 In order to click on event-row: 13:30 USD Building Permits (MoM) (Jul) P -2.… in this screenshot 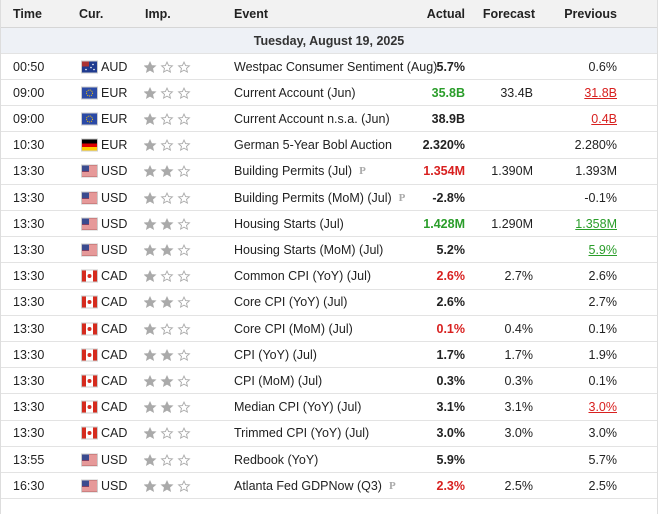, I will do `click(329, 198)`.